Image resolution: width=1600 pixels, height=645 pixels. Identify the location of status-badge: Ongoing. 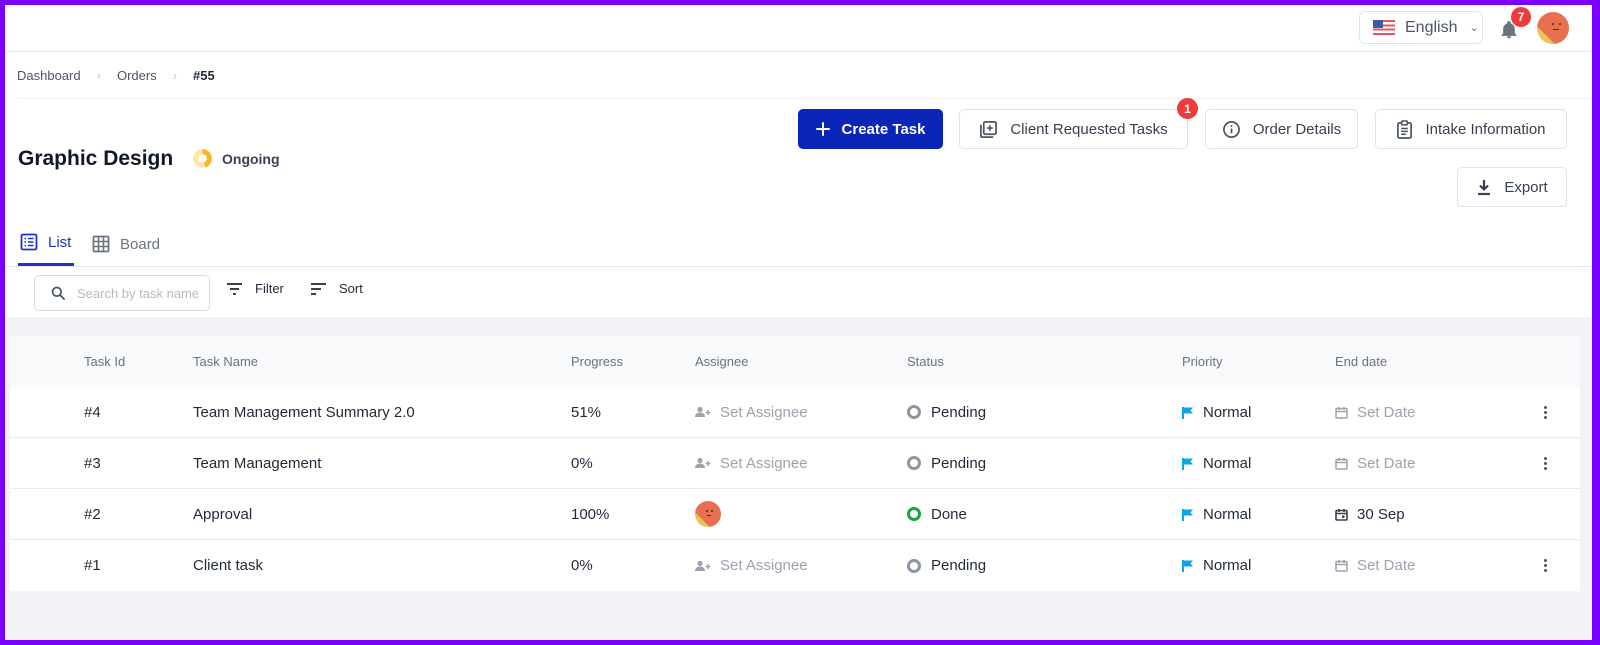
(236, 158).